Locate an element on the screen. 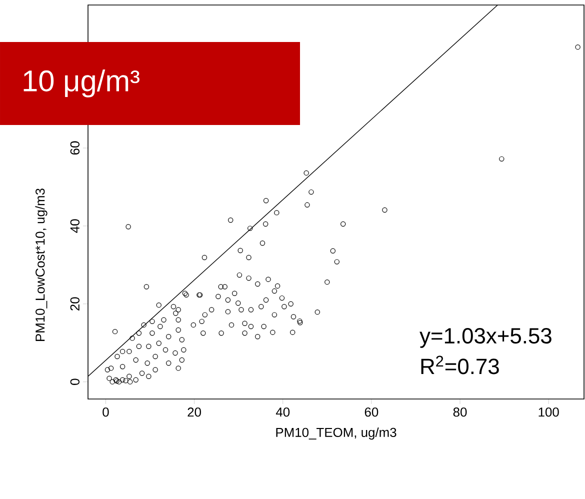 The height and width of the screenshot is (499, 585). annotation: 10 μg/m³ is located at coordinates (82, 84).